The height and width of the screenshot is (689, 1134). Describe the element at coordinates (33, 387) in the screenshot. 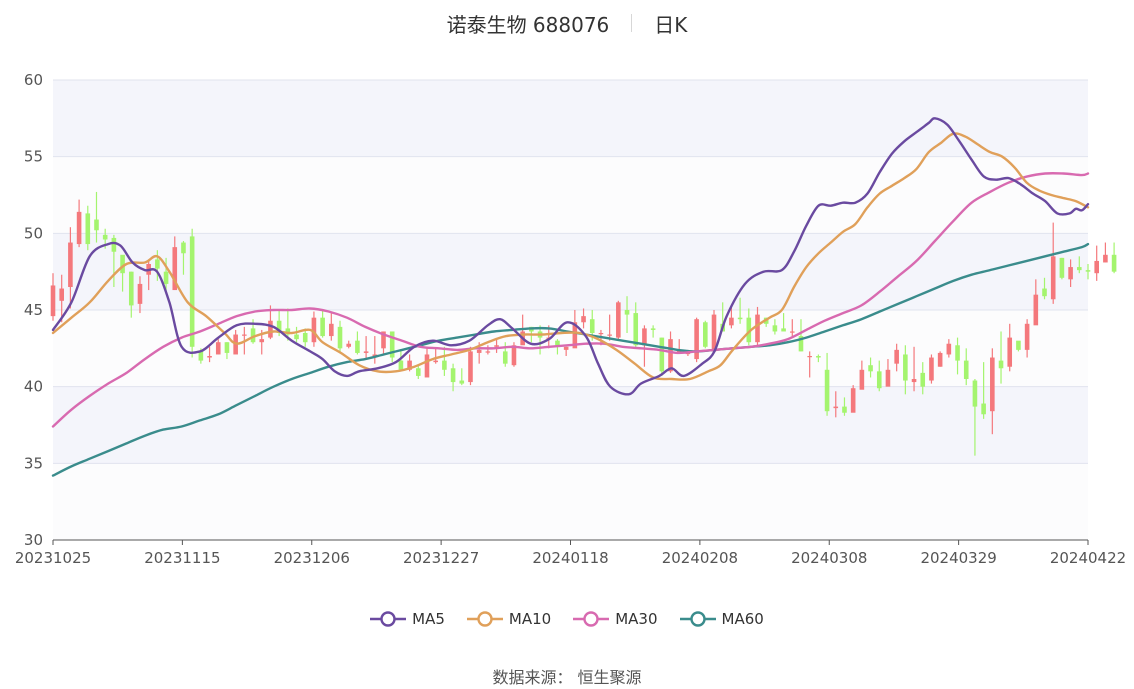

I see `y-tick-label: 40` at that location.